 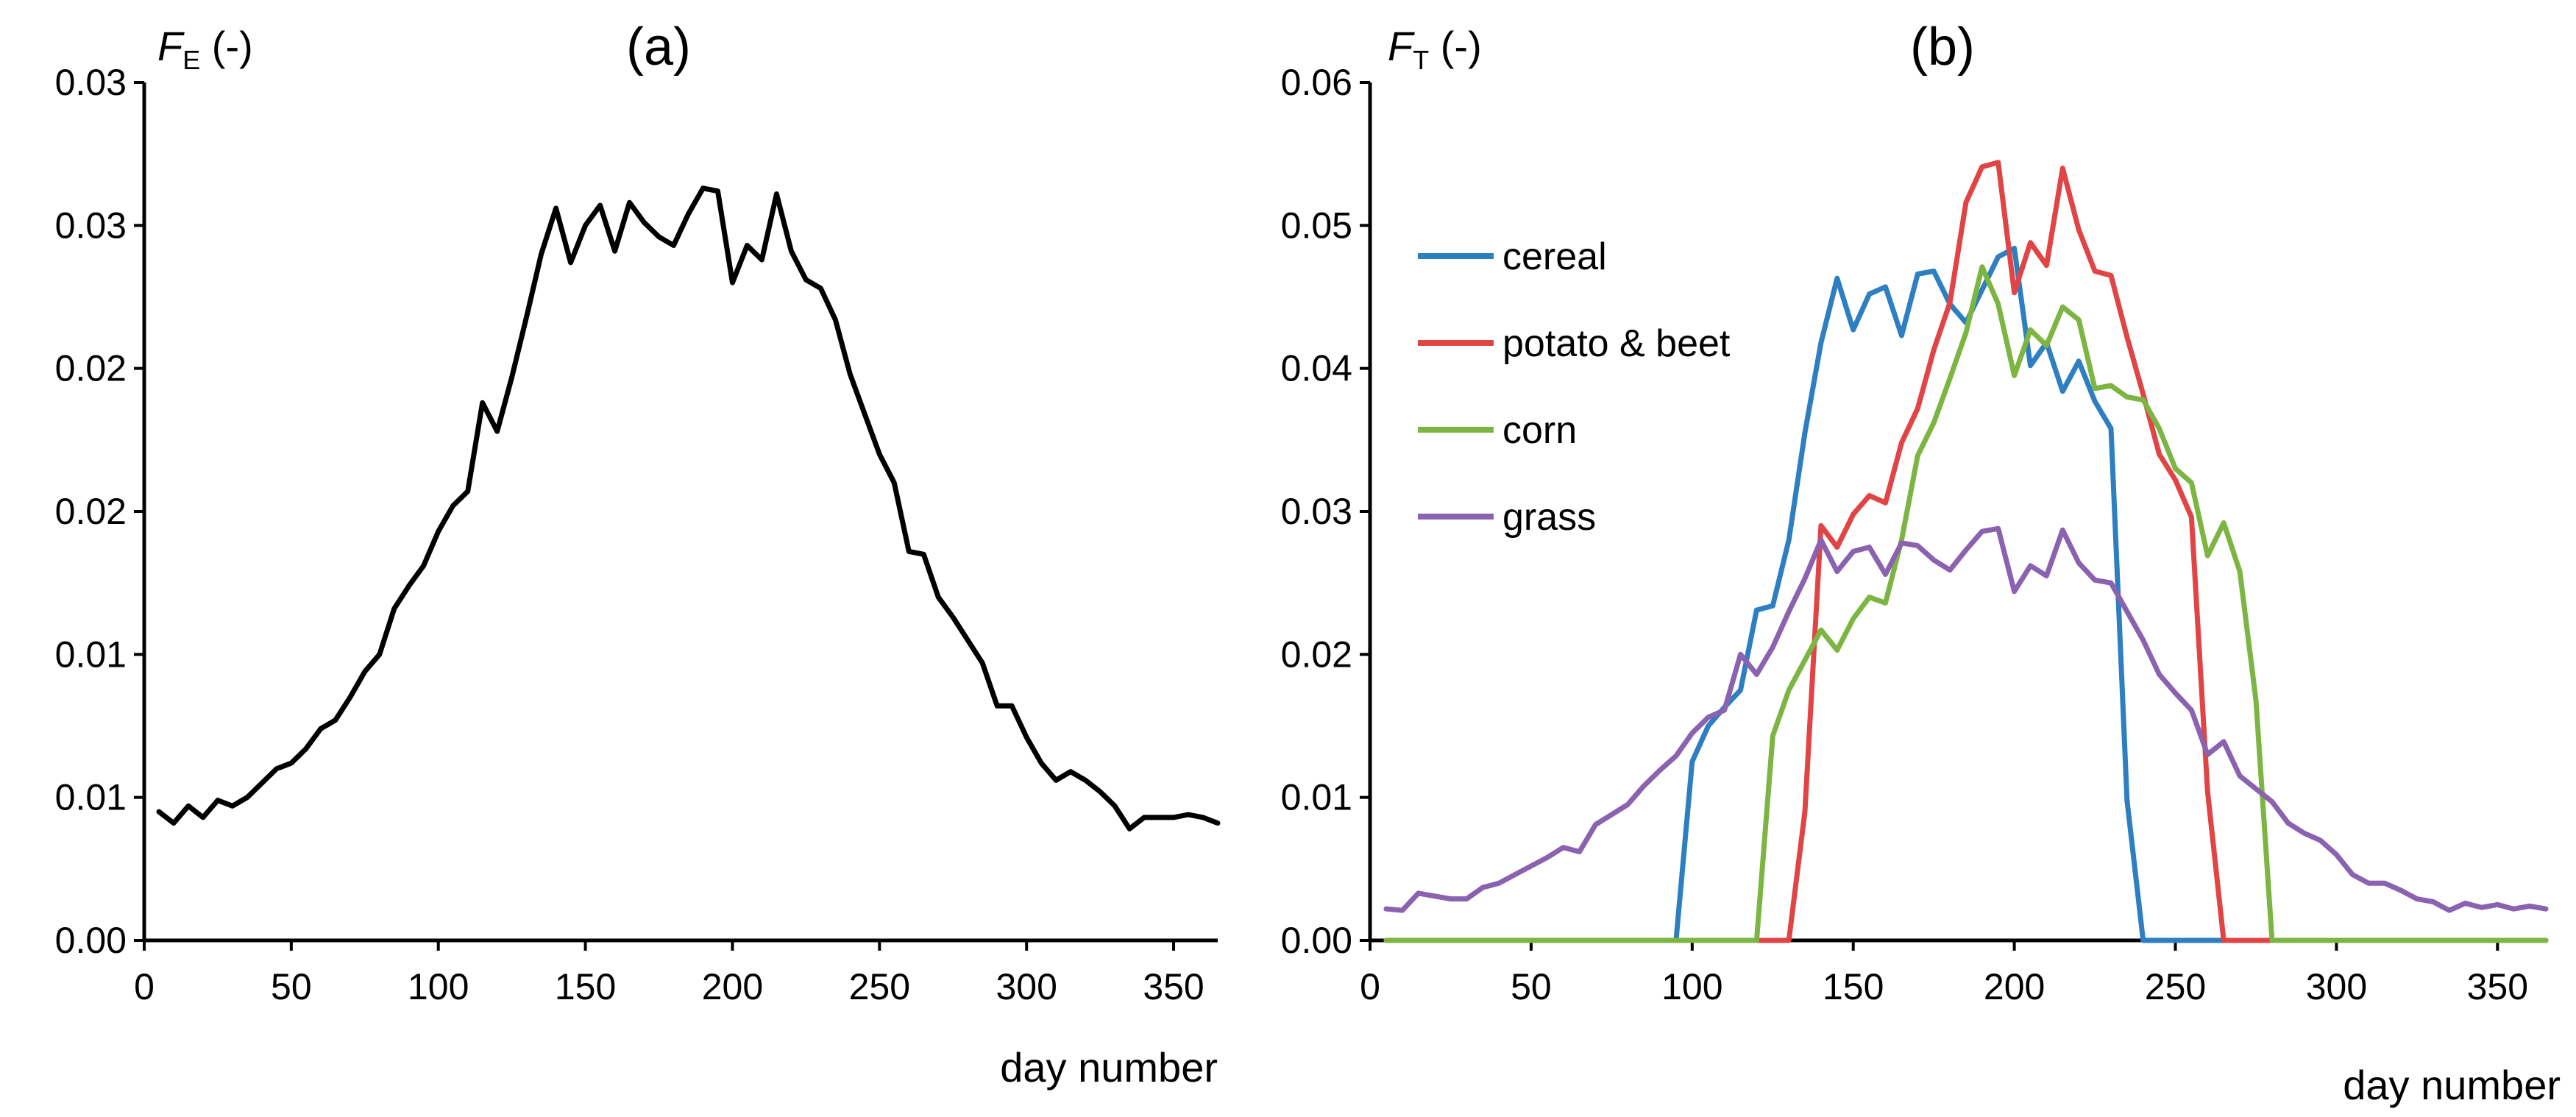 I want to click on y-tick-label: 0.06, so click(x=1316, y=82).